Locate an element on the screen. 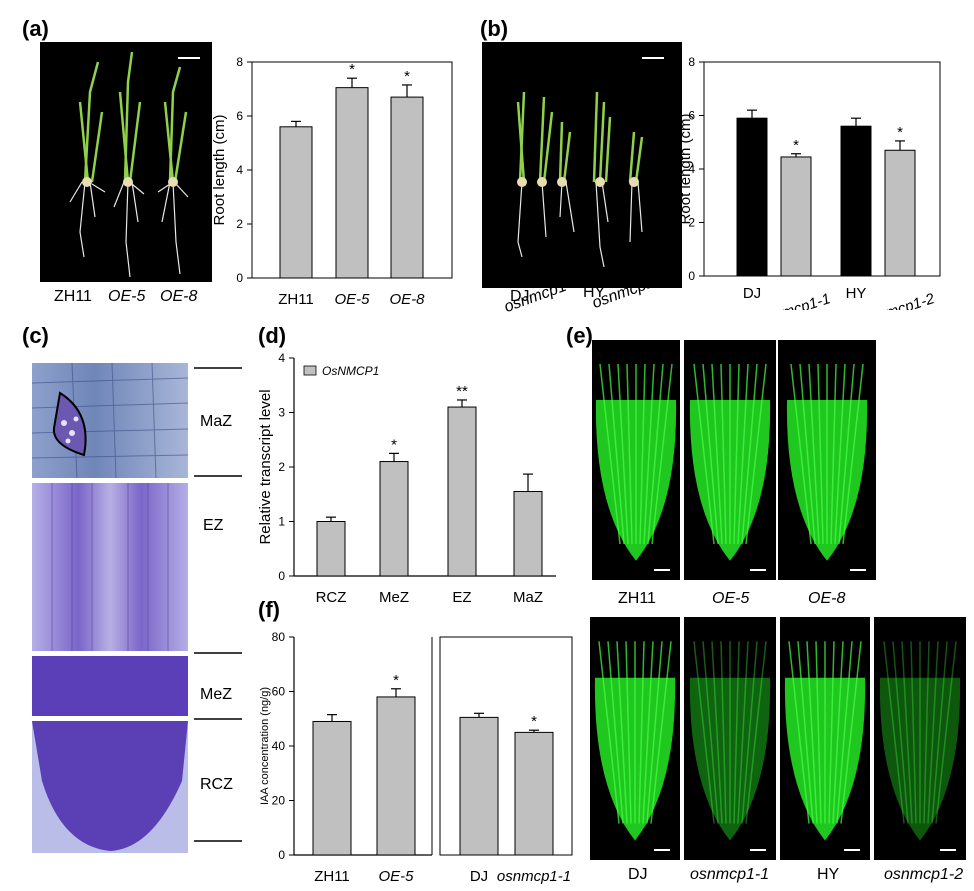  zone-label-ez: EZ is located at coordinates (213, 525).